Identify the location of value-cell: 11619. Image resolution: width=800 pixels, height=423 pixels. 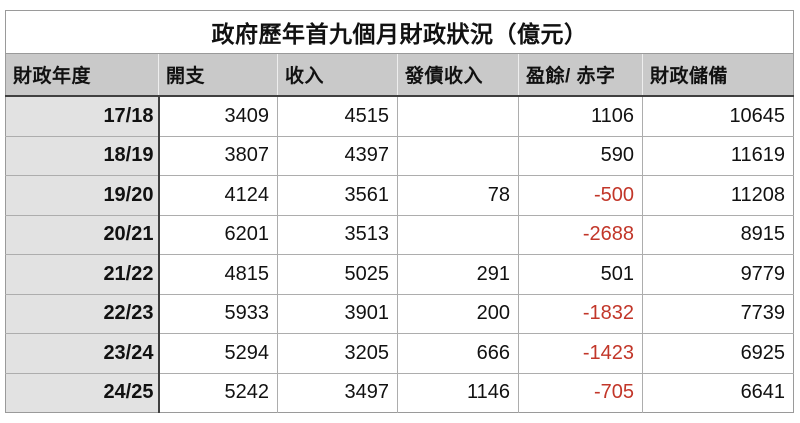
(717, 155).